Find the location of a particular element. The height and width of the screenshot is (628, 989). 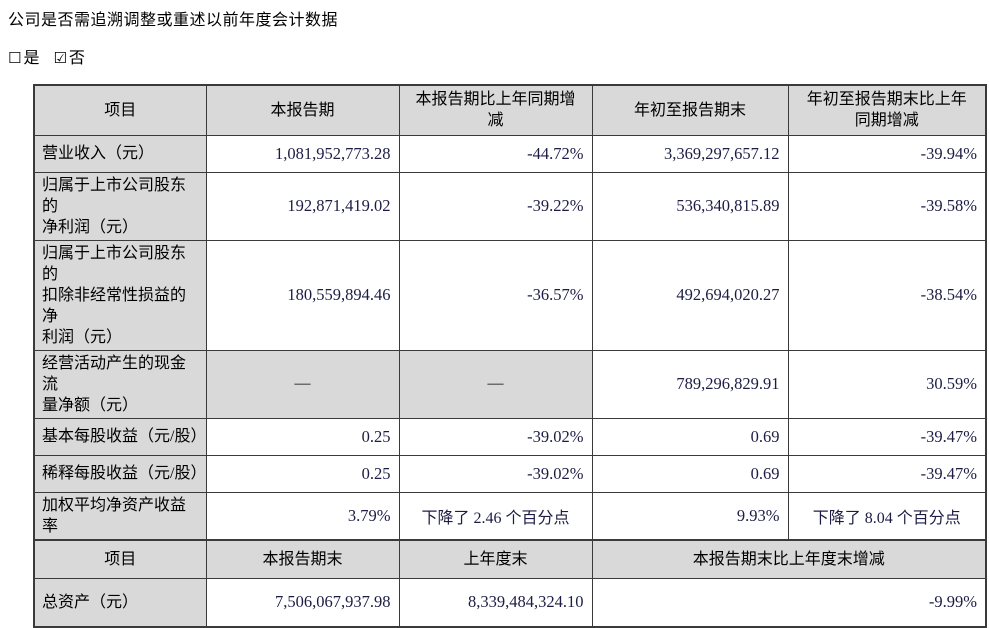

cell-value: 30.59% is located at coordinates (887, 384).